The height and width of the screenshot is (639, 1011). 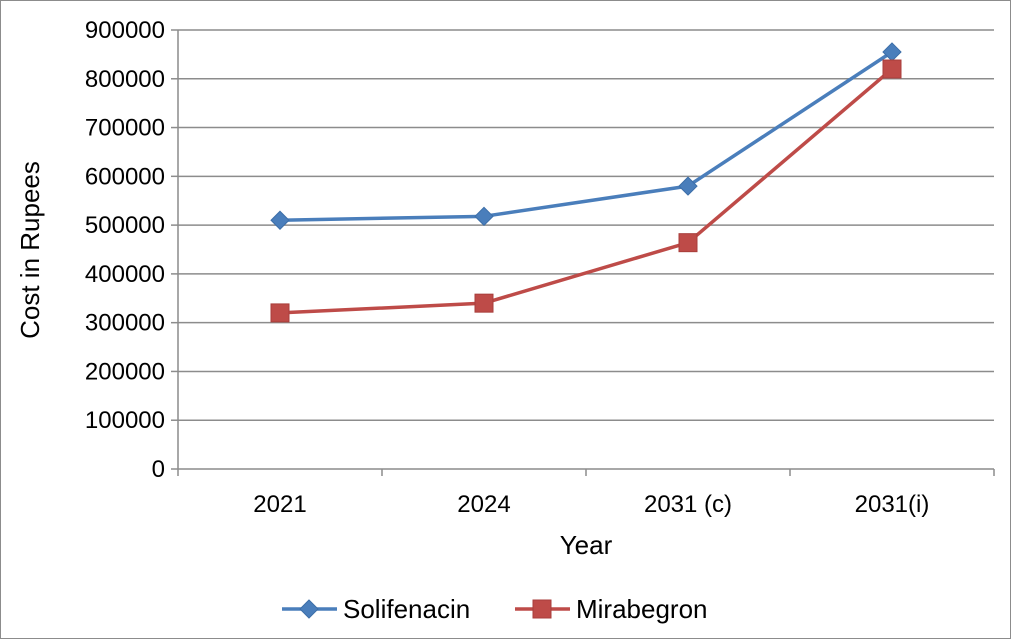 I want to click on y-tick-label-6: 600000, so click(x=125, y=176).